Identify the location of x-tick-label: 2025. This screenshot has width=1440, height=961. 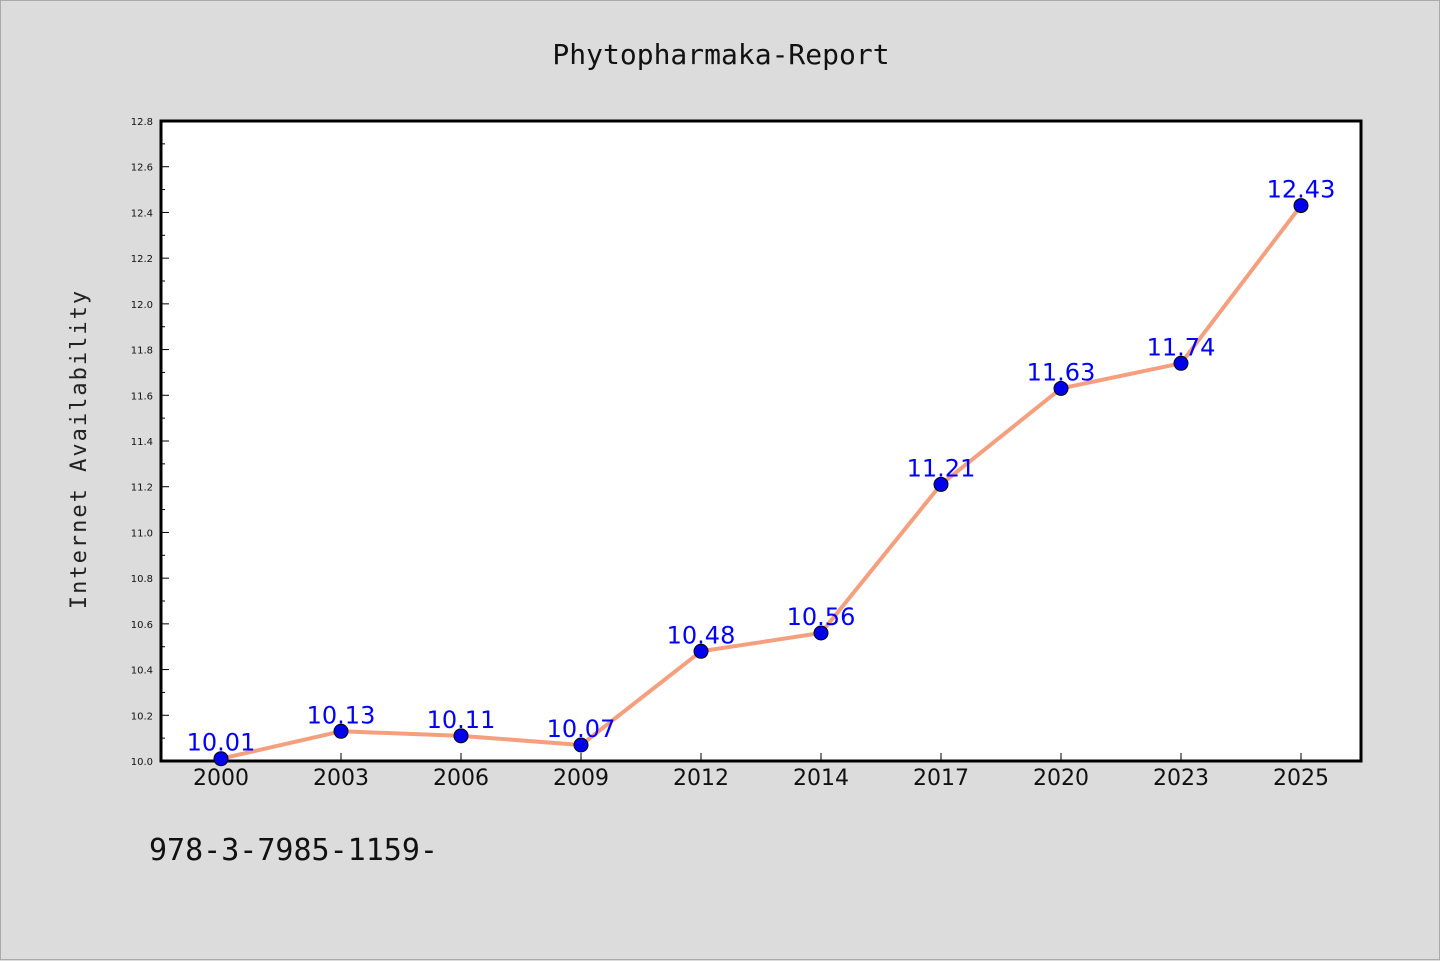
(1301, 778).